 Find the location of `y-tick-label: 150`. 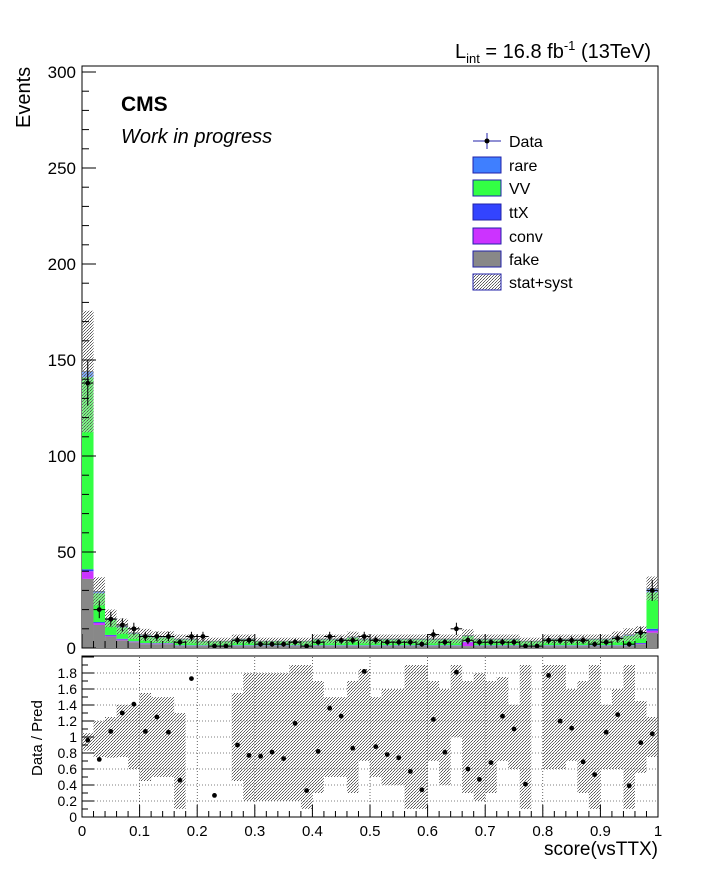

y-tick-label: 150 is located at coordinates (62, 360).